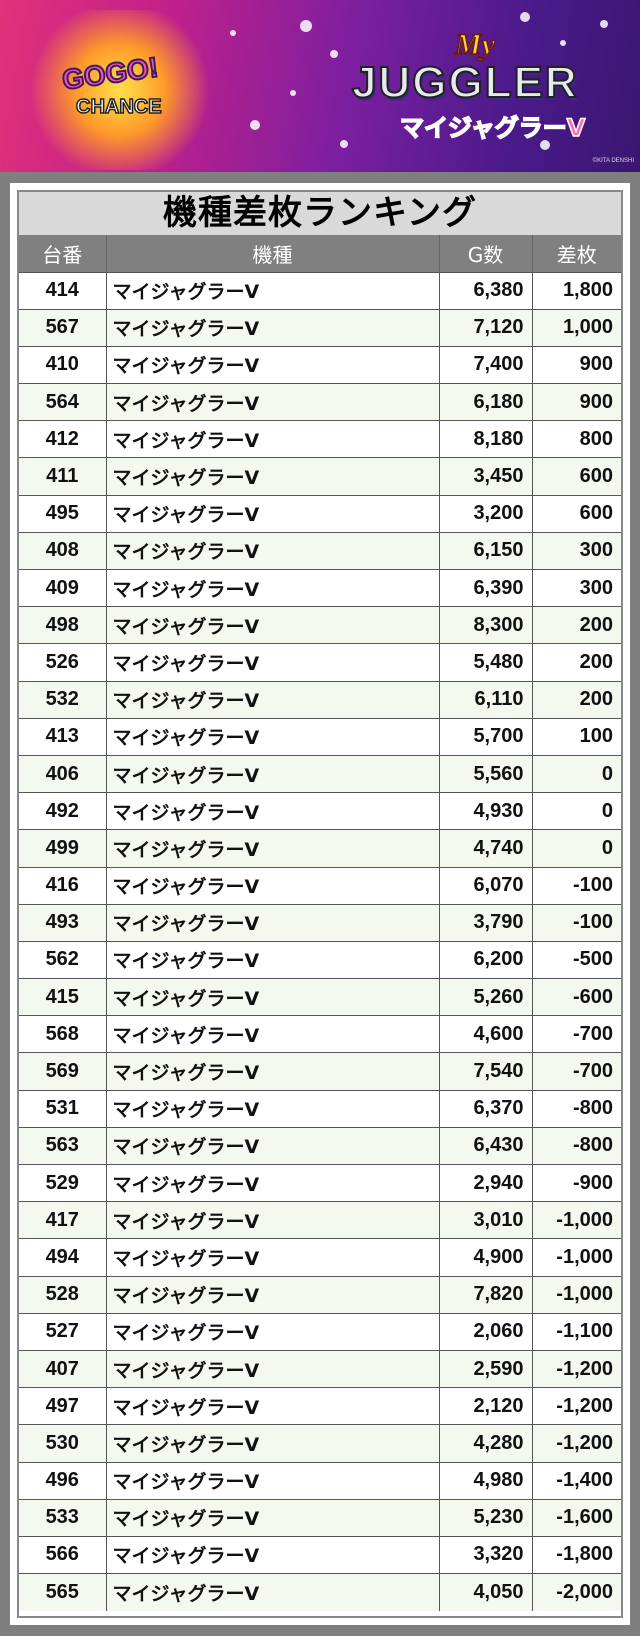 This screenshot has width=640, height=1636. What do you see at coordinates (486, 885) in the screenshot?
I see `cell-games: 6,070` at bounding box center [486, 885].